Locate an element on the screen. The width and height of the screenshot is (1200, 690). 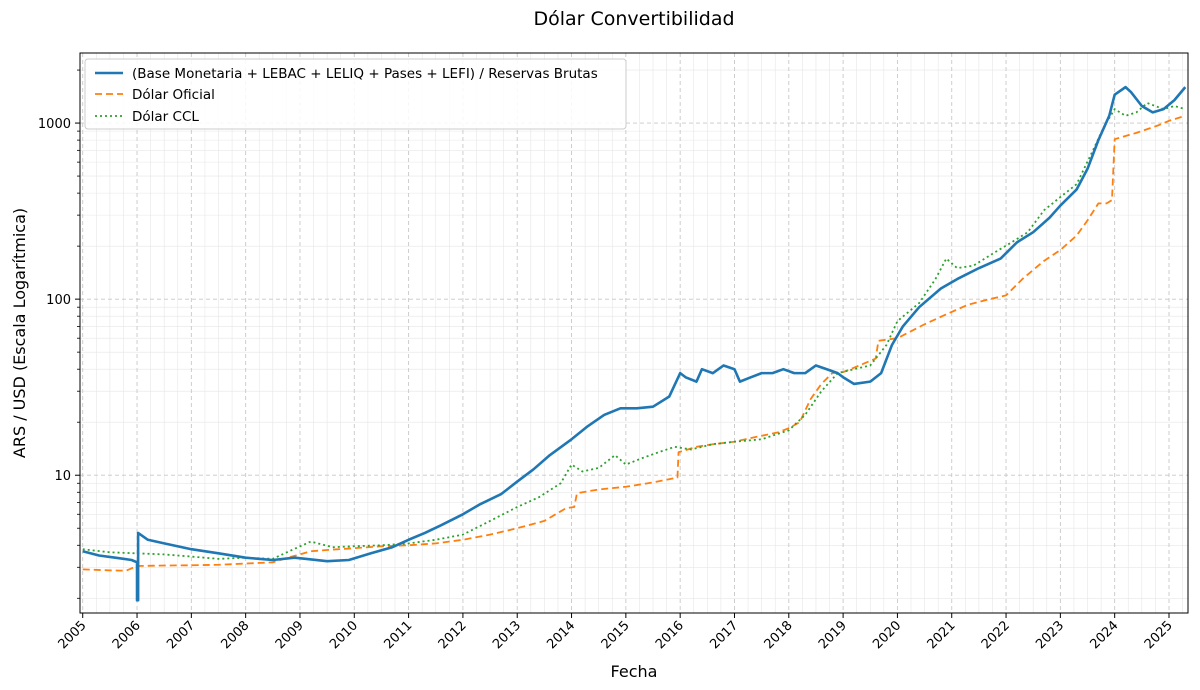
x-tick-label: 2007 is located at coordinates (181, 635).